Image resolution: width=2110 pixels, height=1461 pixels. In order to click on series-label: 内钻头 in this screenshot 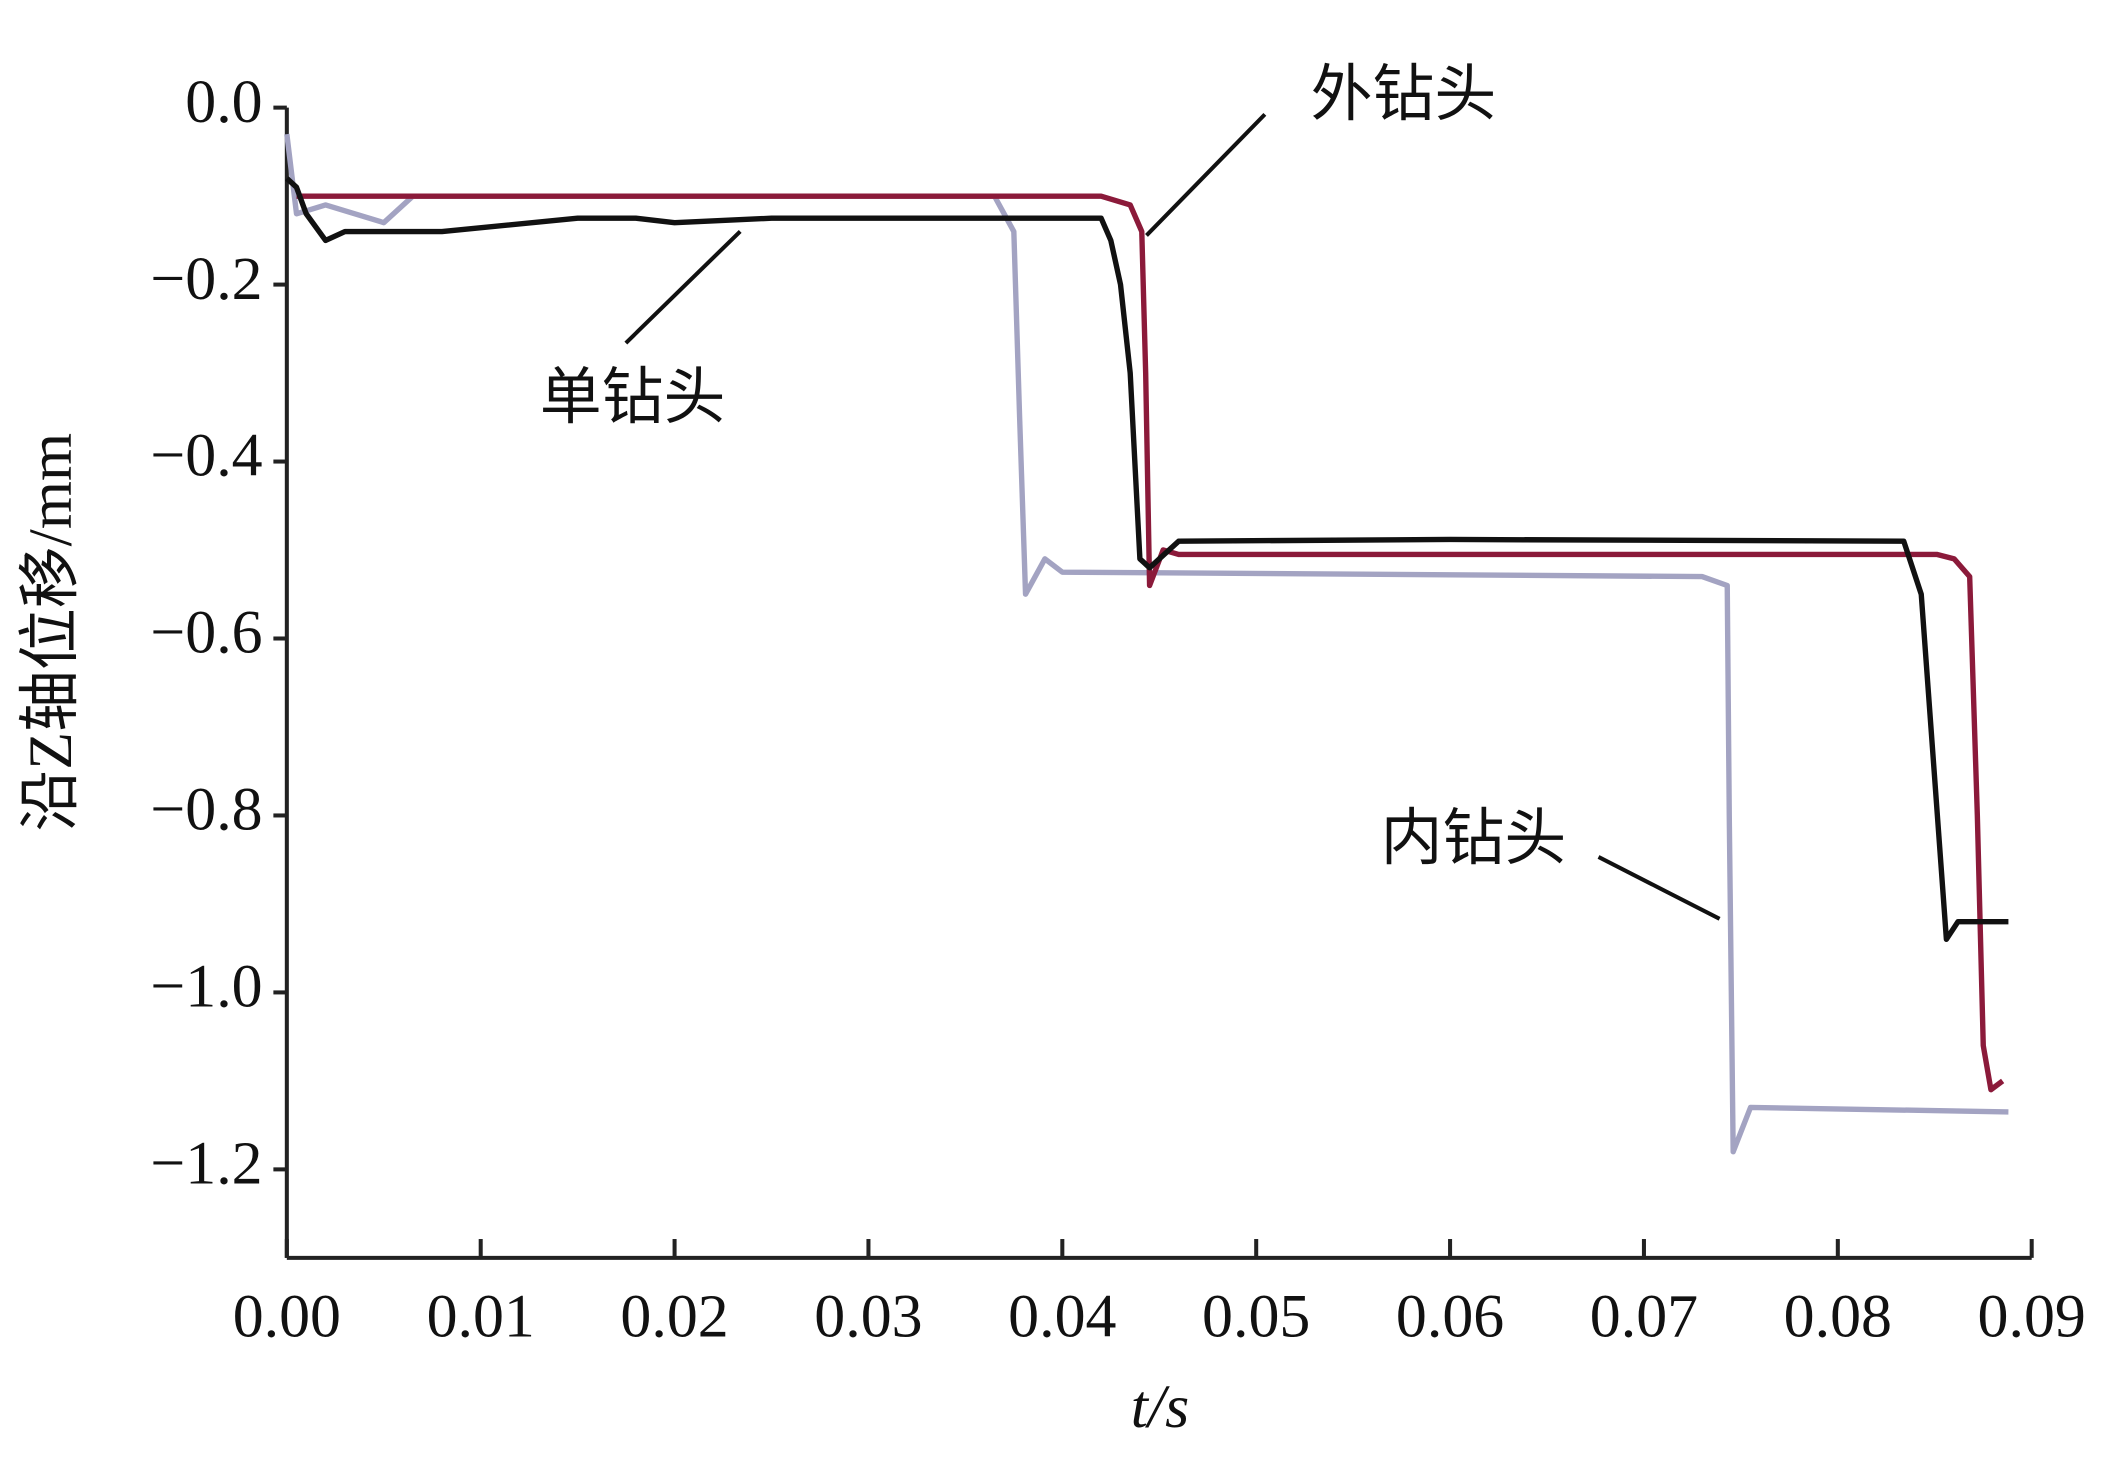, I will do `click(1474, 839)`.